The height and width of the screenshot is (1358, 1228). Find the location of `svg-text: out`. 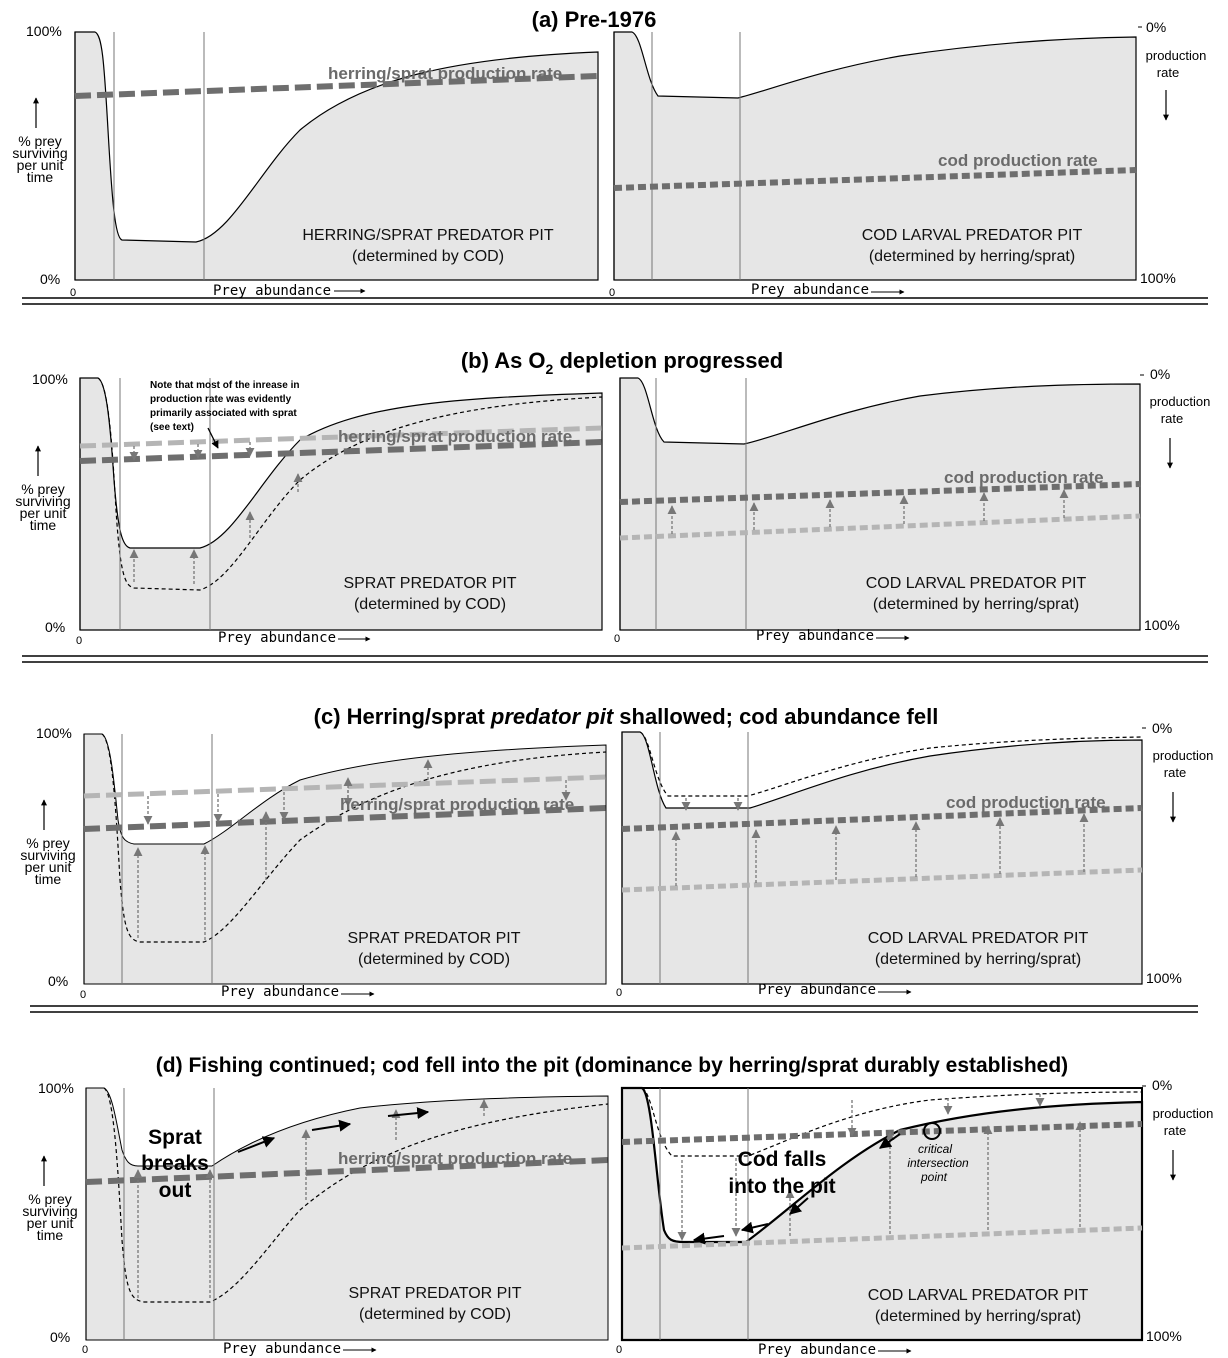

svg-text: out is located at coordinates (175, 1190).